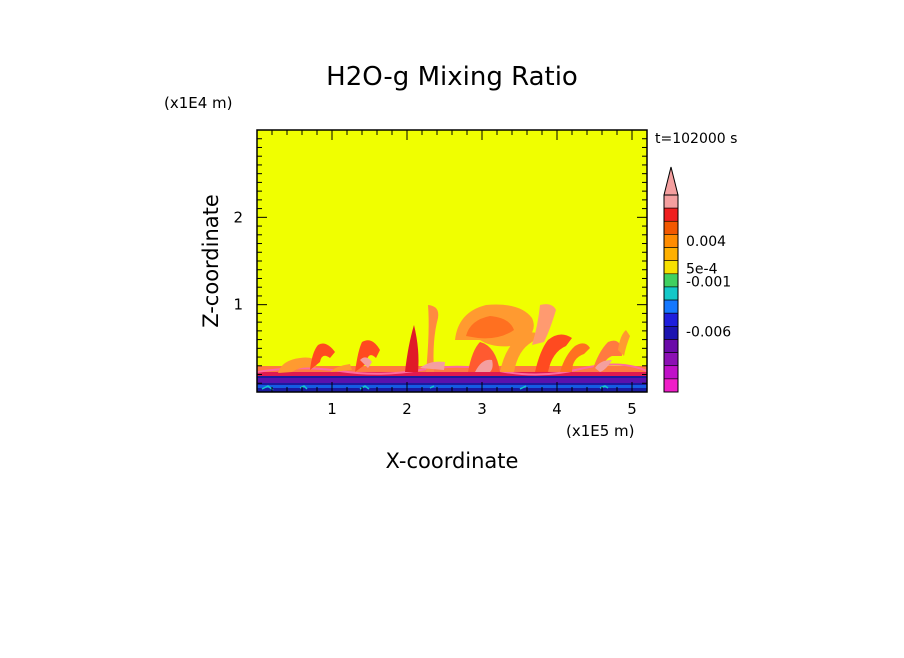 The height and width of the screenshot is (658, 904). Describe the element at coordinates (407, 409) in the screenshot. I see `x-tick-label: 2` at that location.